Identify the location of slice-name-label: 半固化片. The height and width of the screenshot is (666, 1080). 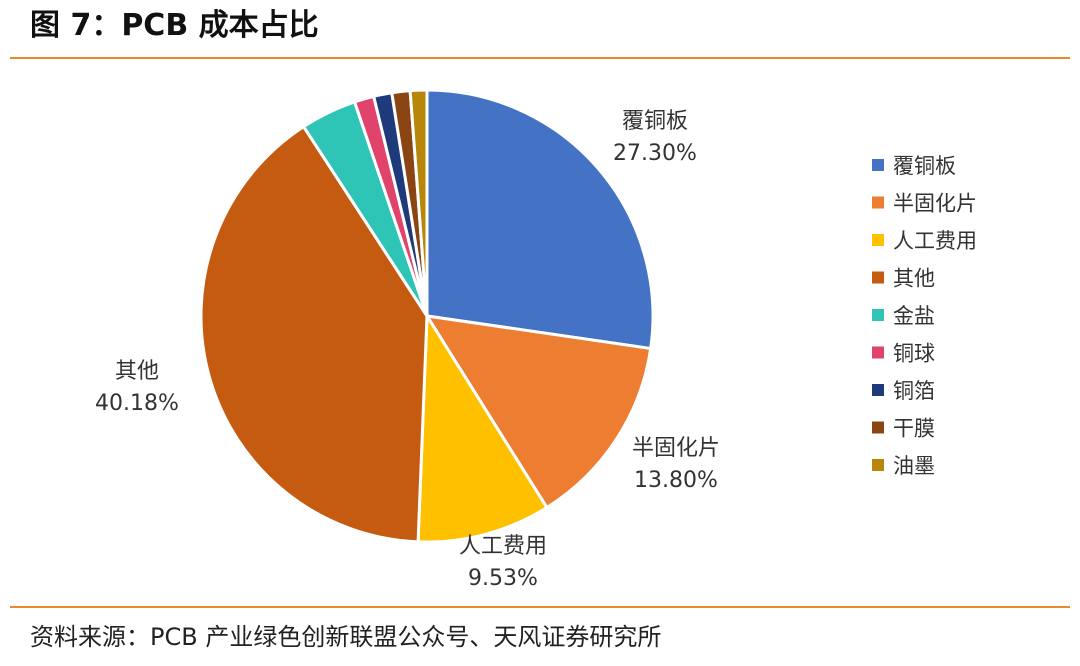
(676, 448).